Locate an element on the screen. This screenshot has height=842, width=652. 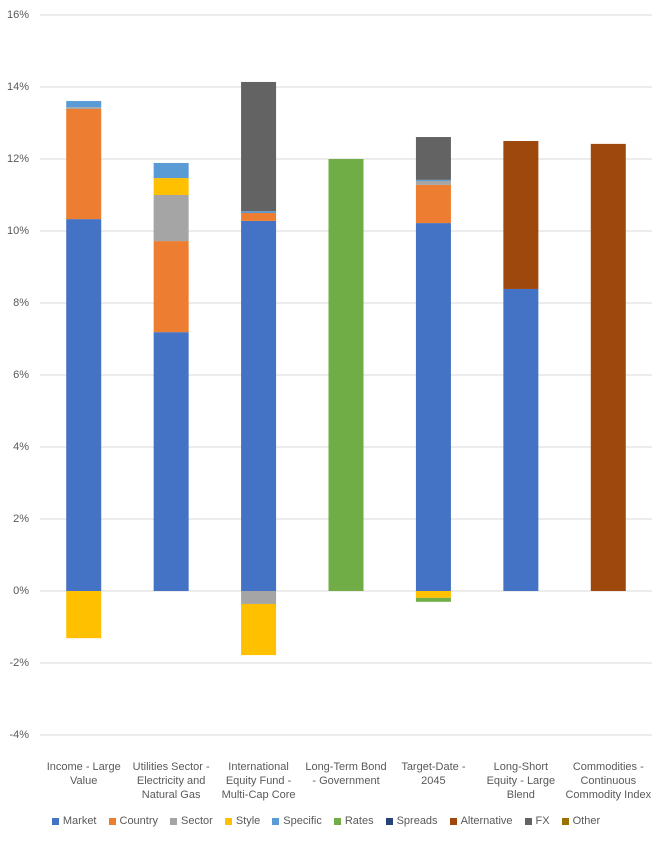
legend-label: Sector is located at coordinates (197, 821).